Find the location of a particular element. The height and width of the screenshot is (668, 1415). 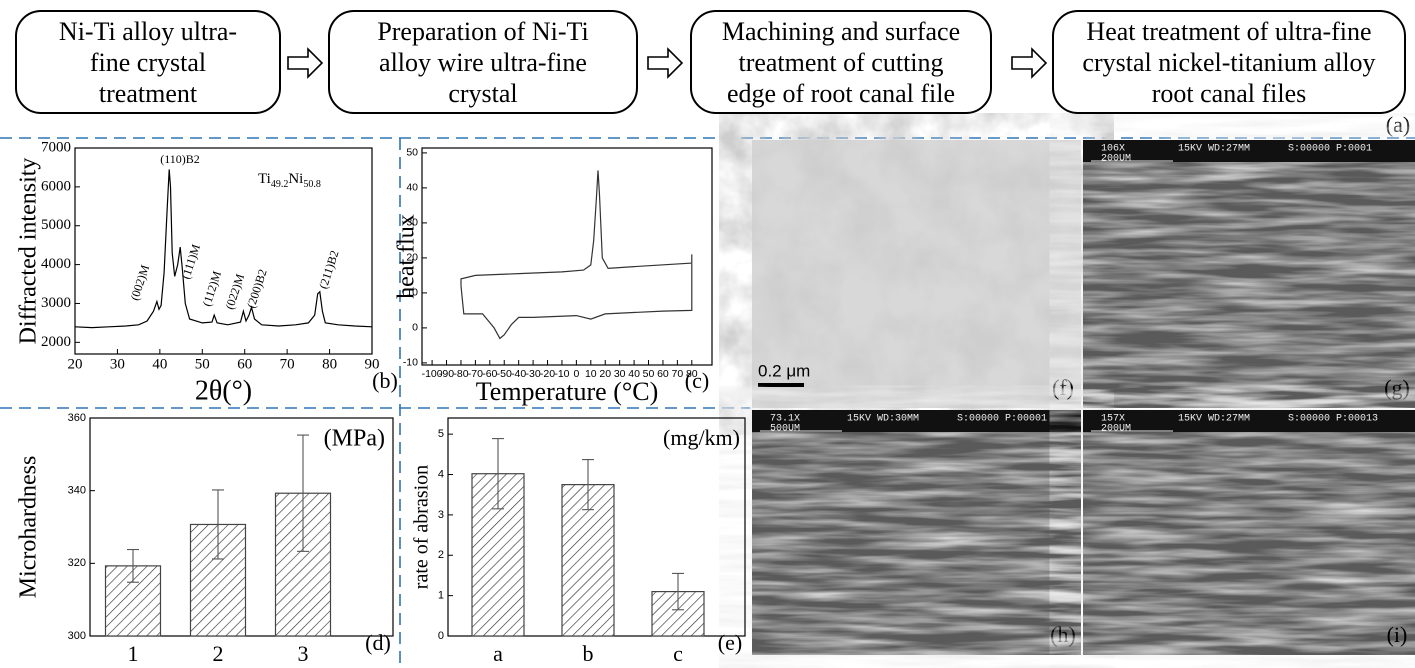

panel-label: (g) is located at coordinates (1397, 387).